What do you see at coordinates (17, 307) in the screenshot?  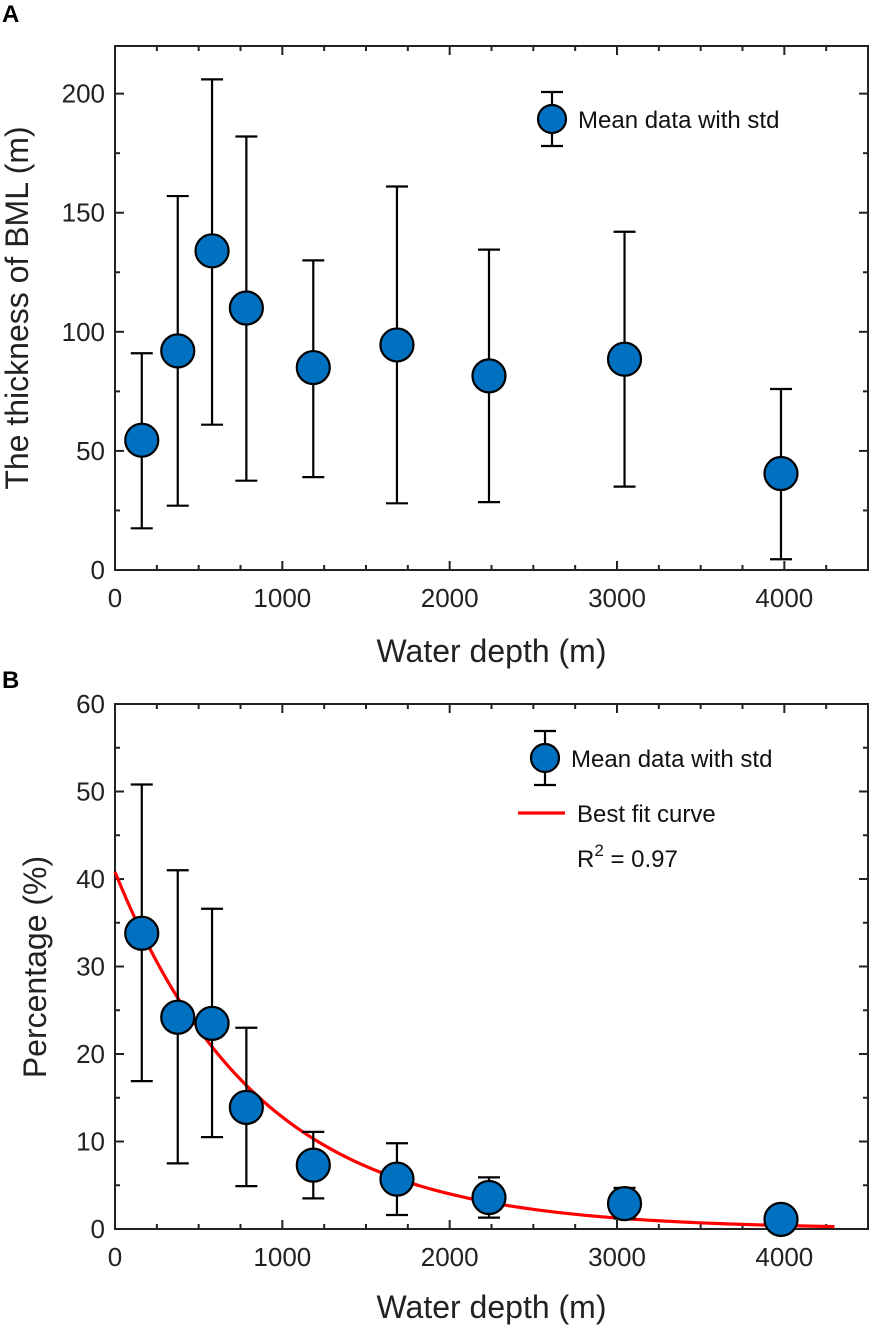 I see `y-axis-title: The thickness of BML (m)` at bounding box center [17, 307].